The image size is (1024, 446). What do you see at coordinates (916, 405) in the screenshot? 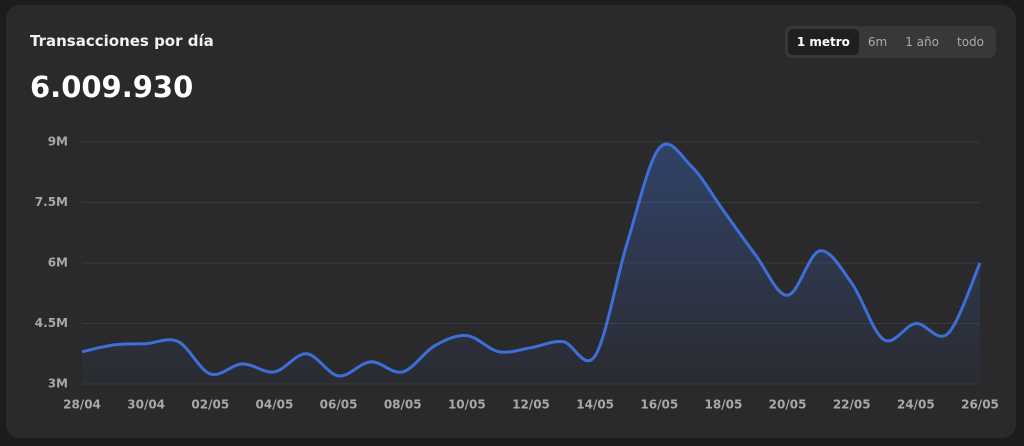
I see `x-tick-label: 24/05` at bounding box center [916, 405].